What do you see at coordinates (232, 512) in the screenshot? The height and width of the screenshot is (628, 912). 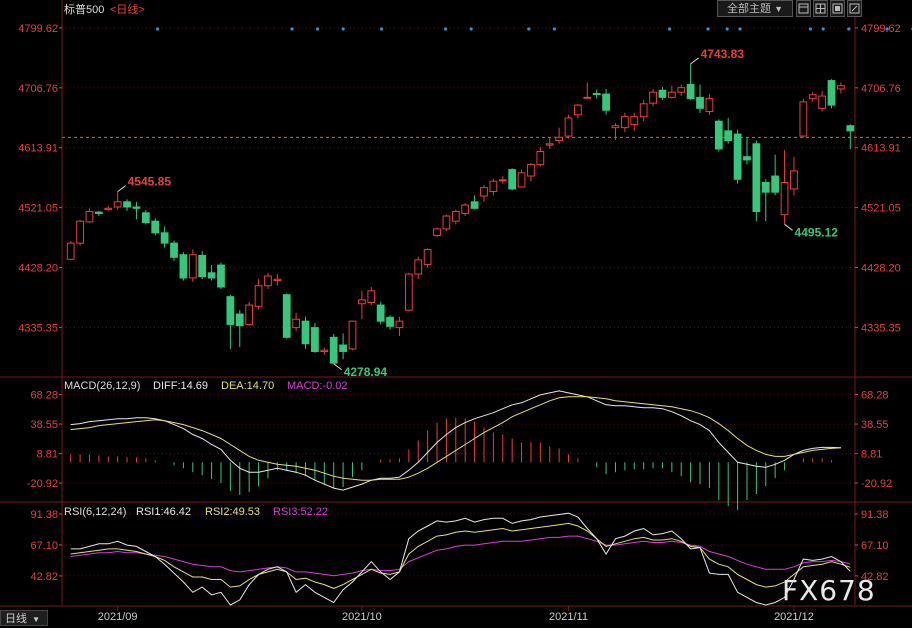 I see `rsi2-legend: RSI2:49.53` at bounding box center [232, 512].